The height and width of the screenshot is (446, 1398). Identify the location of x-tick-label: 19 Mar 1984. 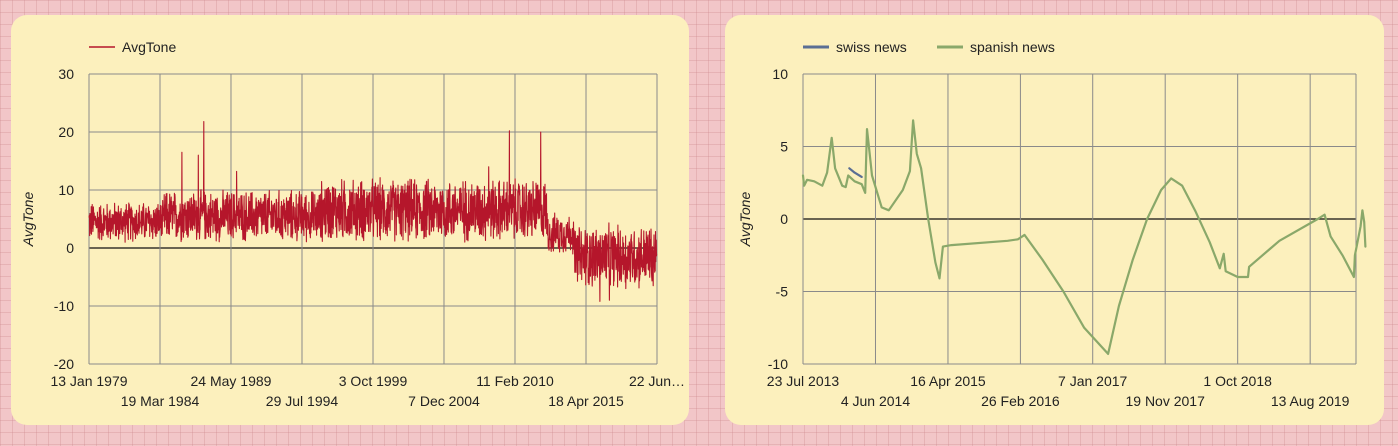
(160, 401).